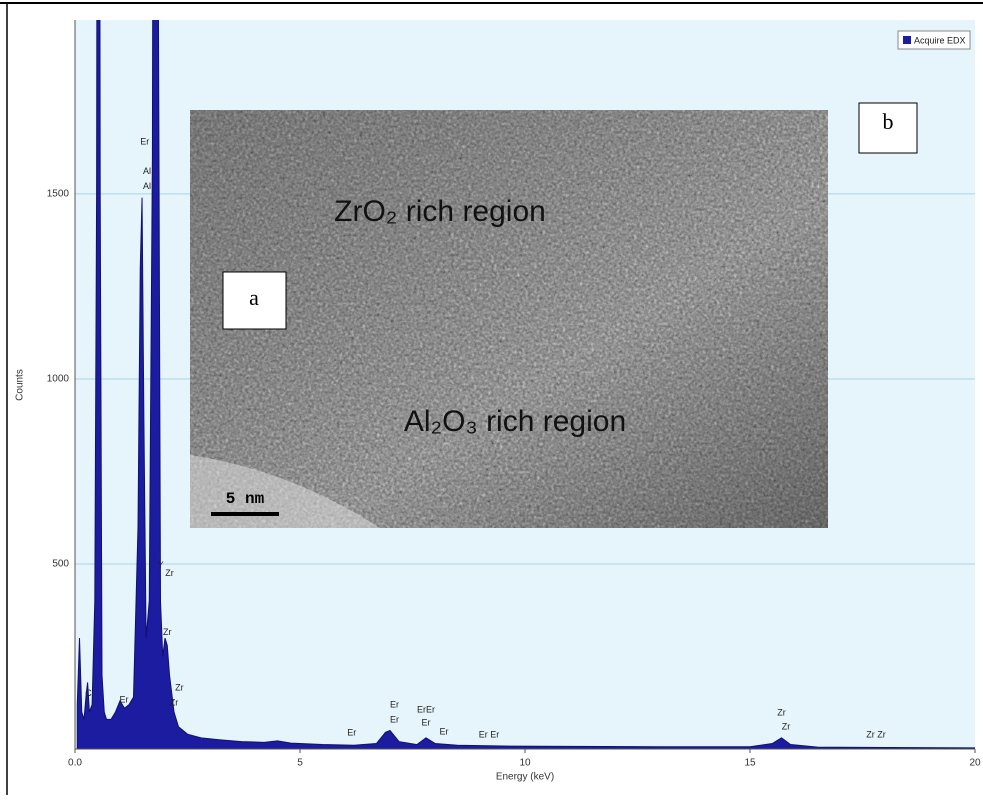  I want to click on legend-box, so click(934, 40).